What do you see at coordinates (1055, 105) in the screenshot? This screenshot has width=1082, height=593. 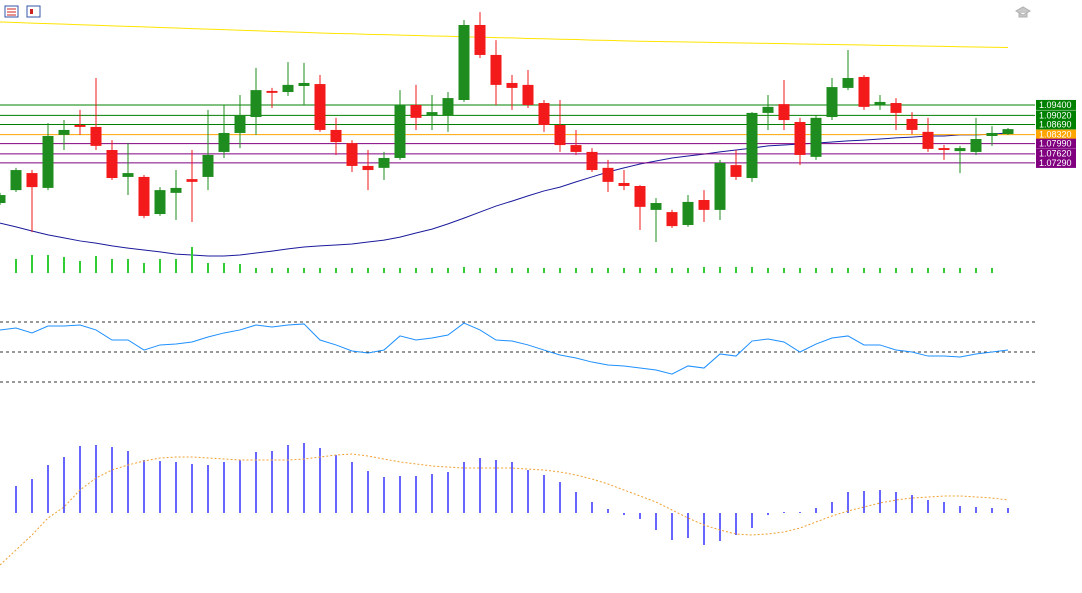 I see `level-label: 1.09400` at bounding box center [1055, 105].